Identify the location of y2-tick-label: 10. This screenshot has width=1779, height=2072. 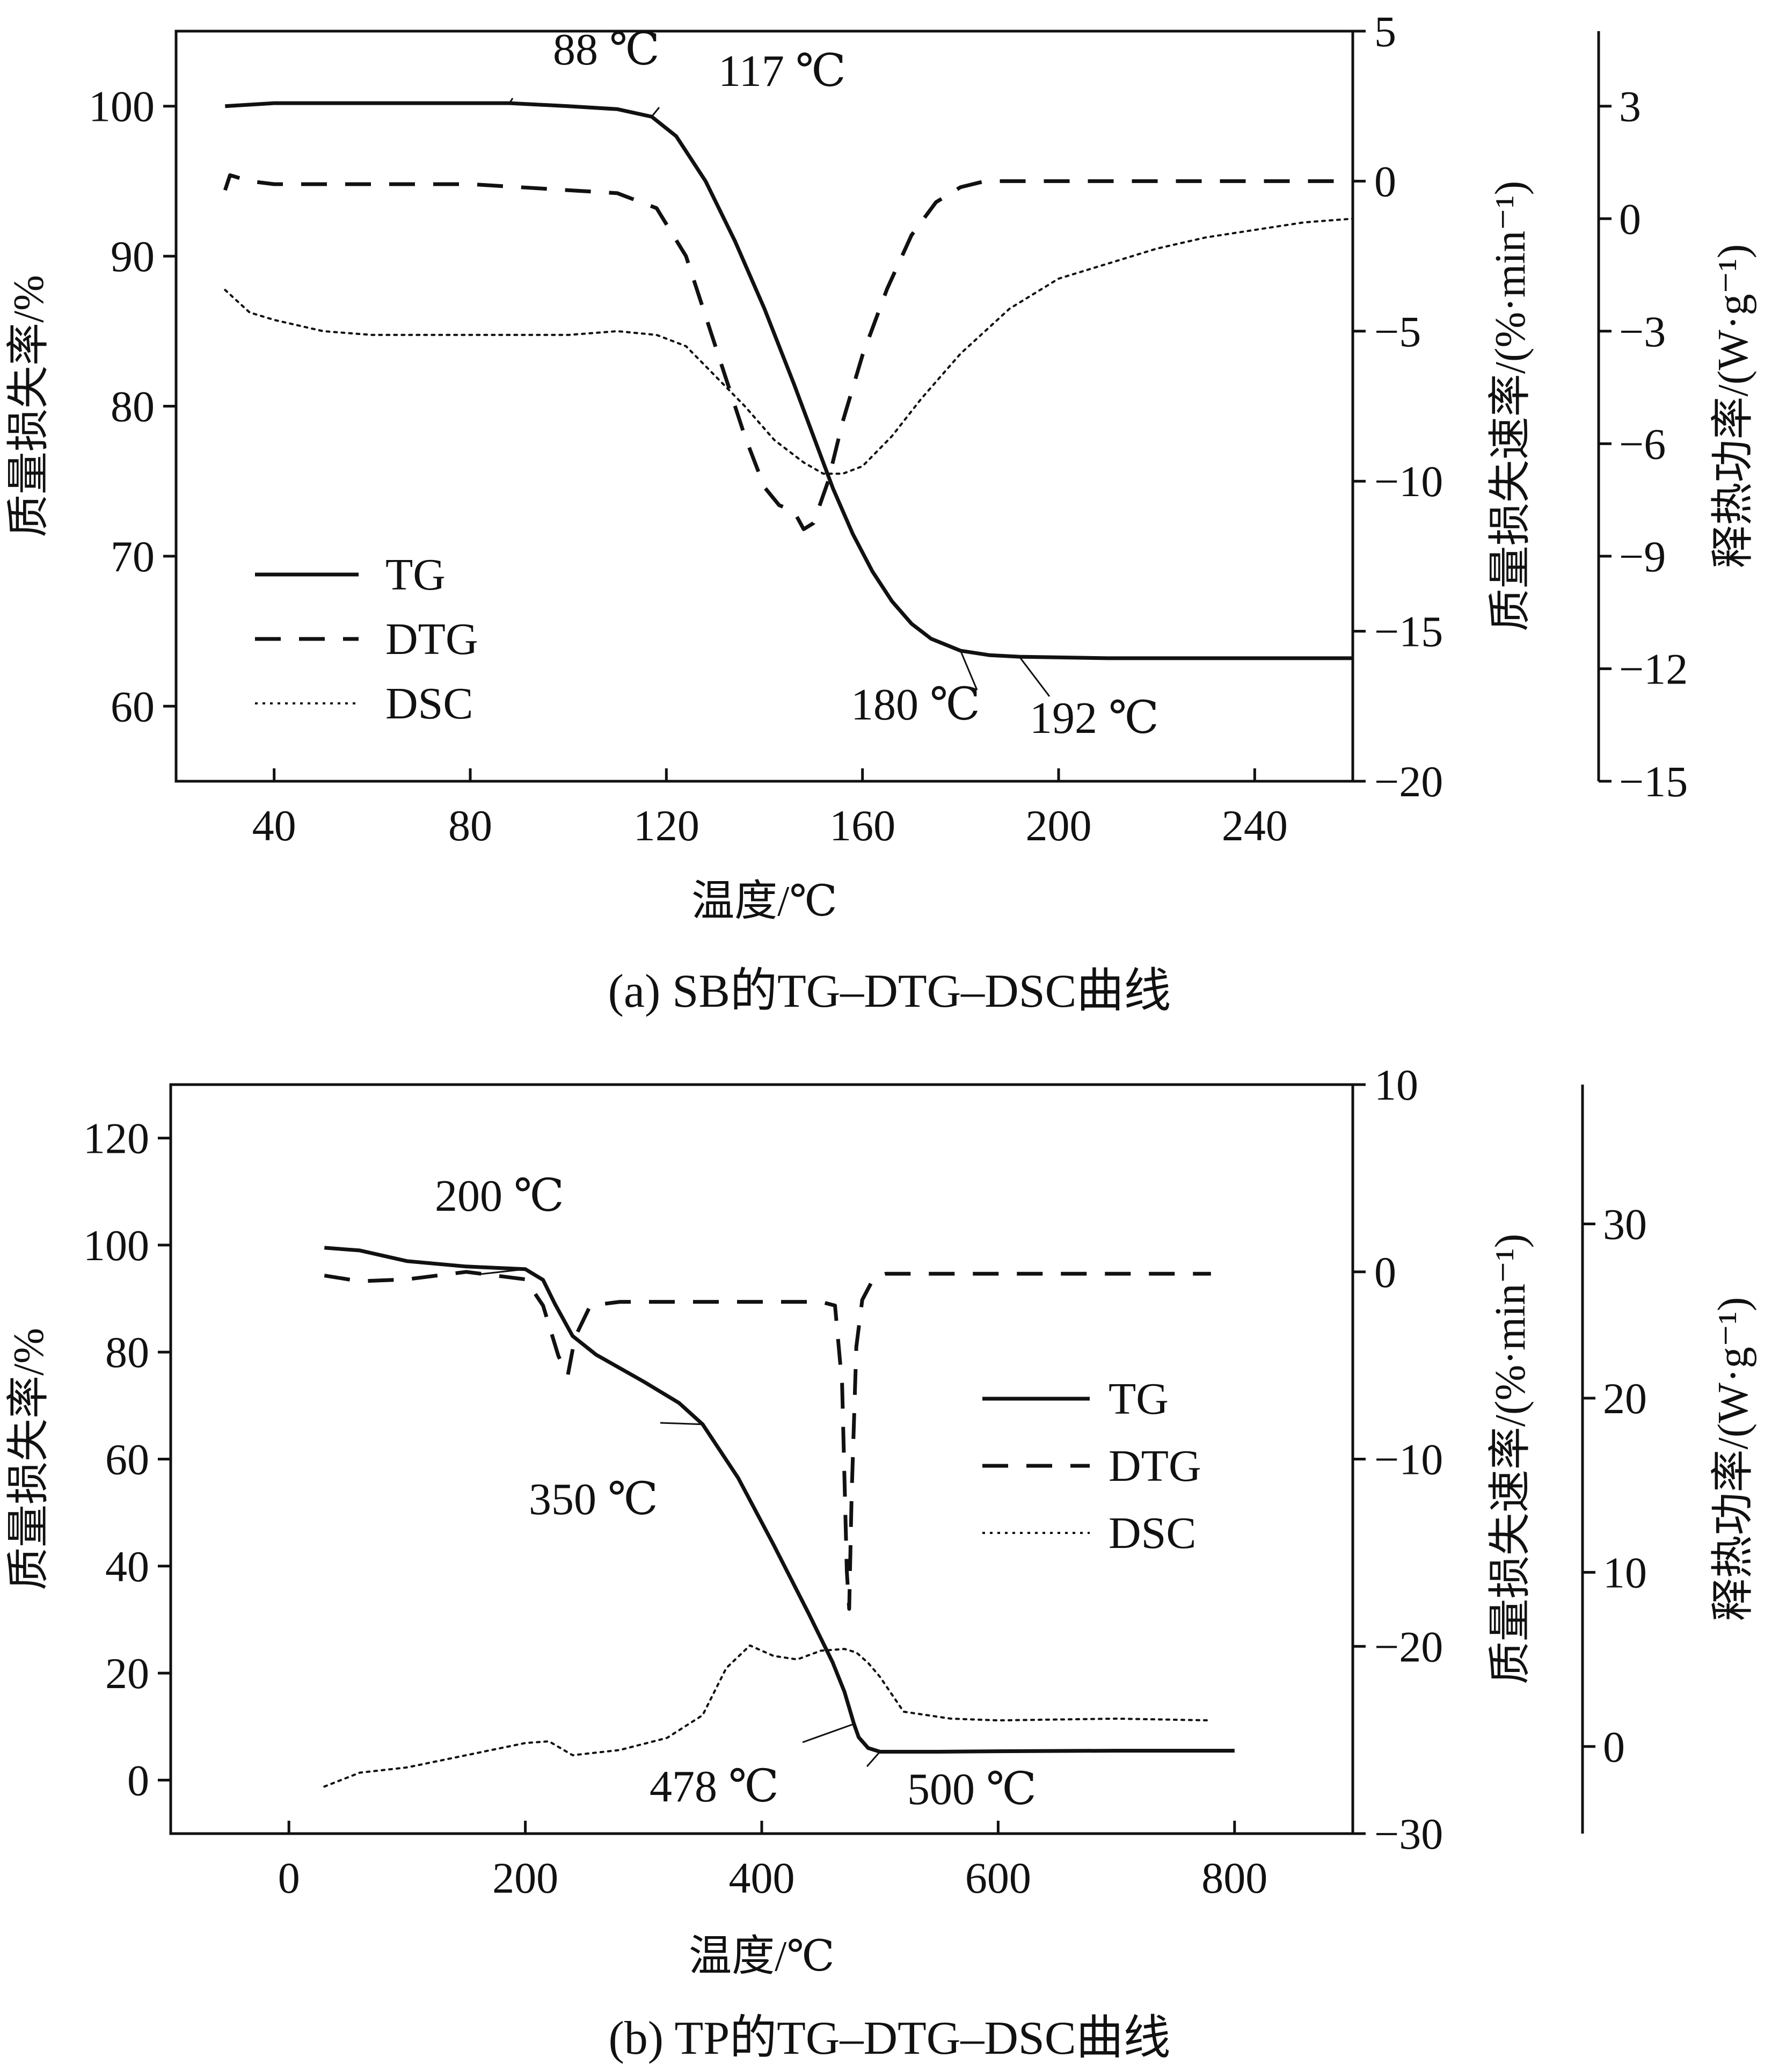
(1396, 1084).